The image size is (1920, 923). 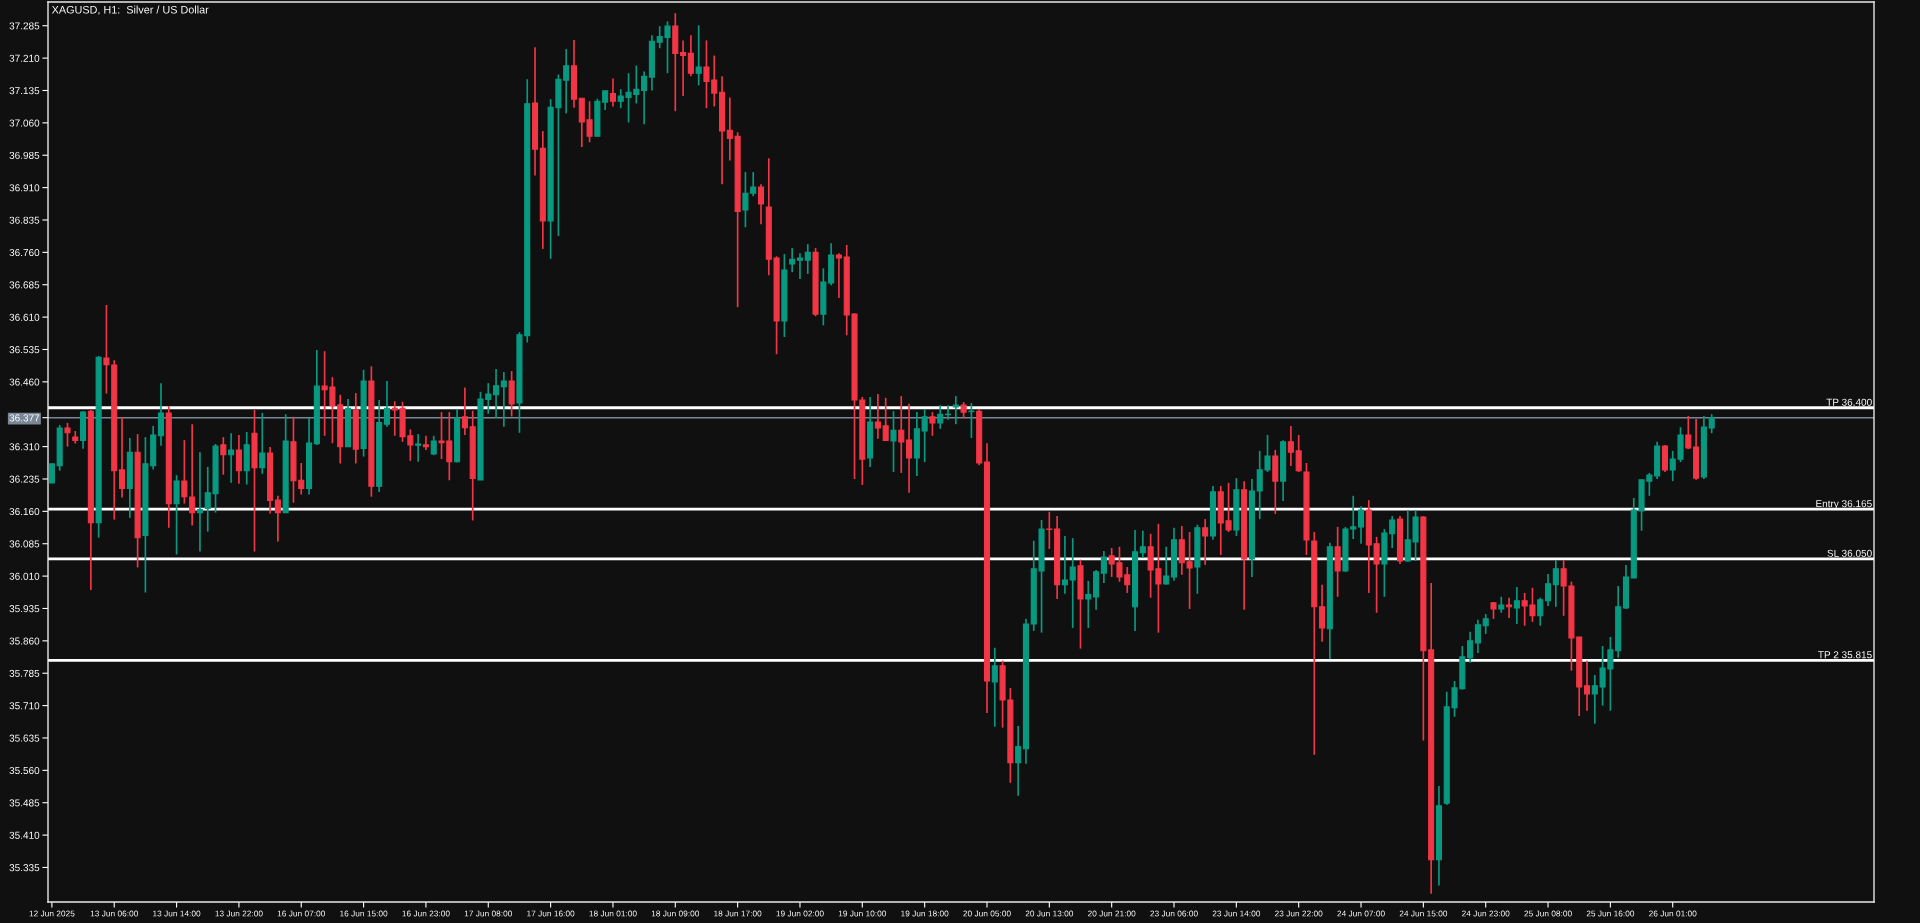 I want to click on y-tick-label: 36.835, so click(x=24, y=220).